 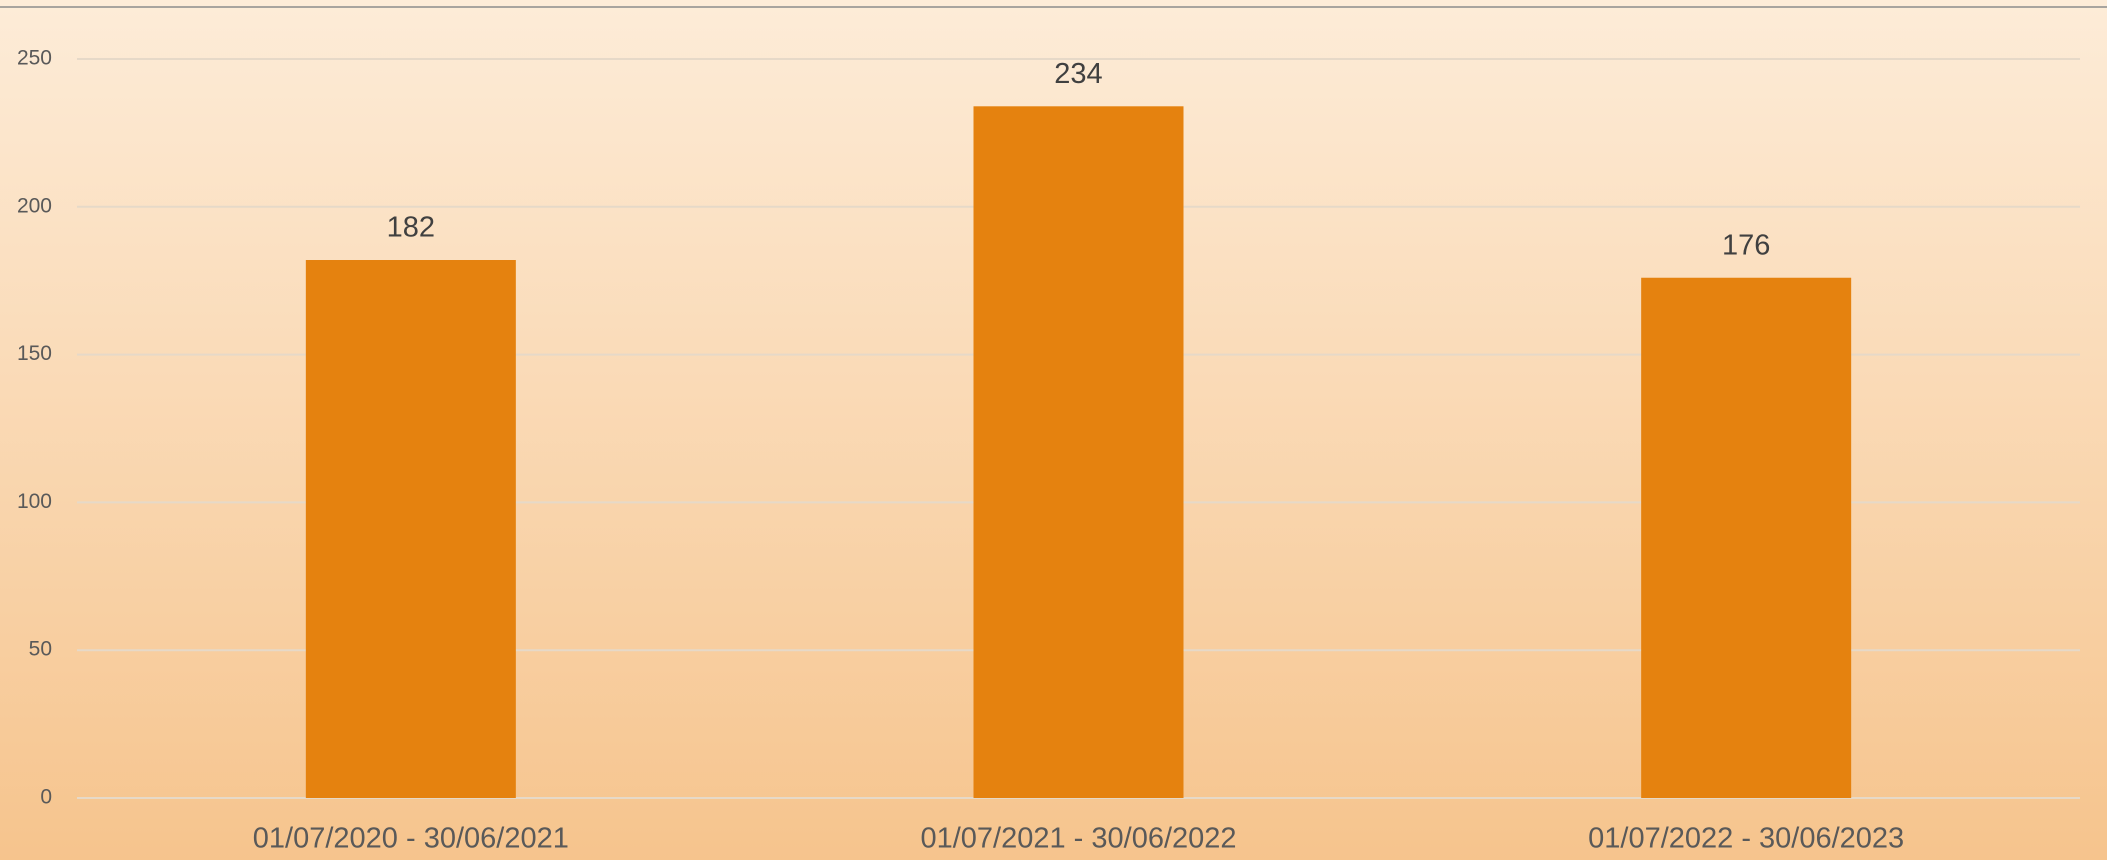 I want to click on data-label: 182, so click(x=411, y=228).